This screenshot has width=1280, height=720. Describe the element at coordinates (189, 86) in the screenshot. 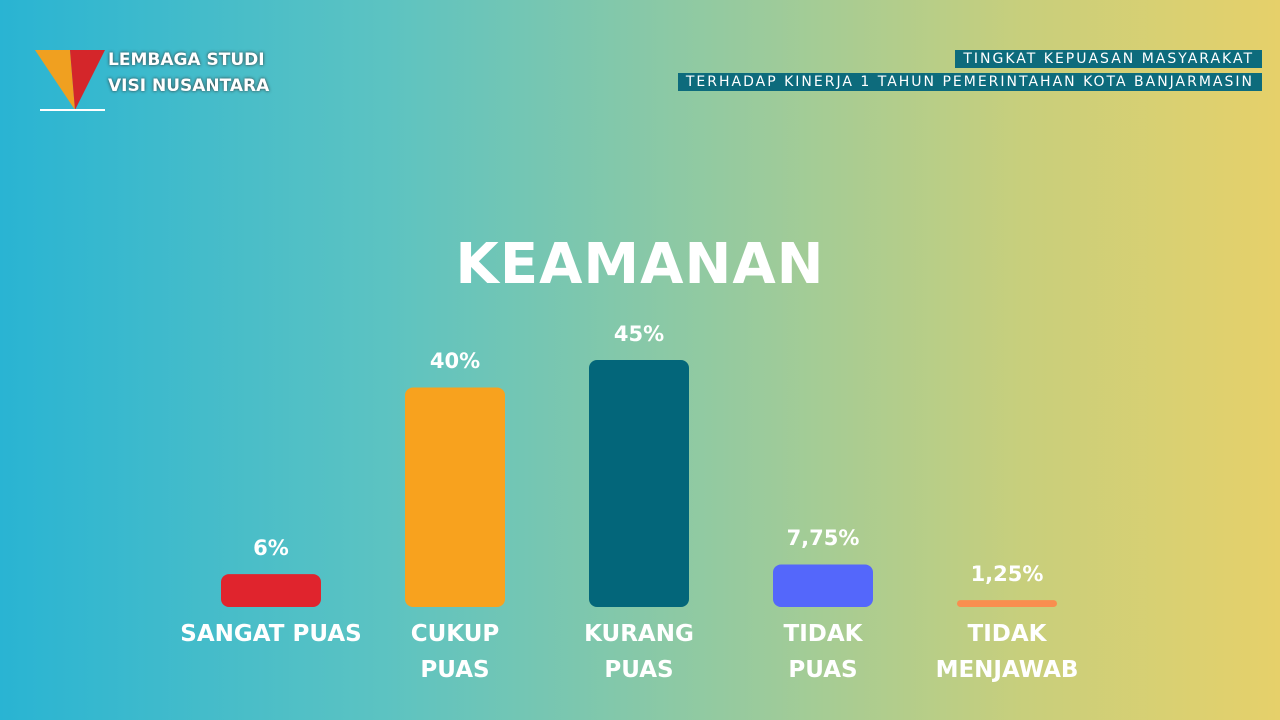

I see `logo-text: VISI NUSANTARA` at that location.